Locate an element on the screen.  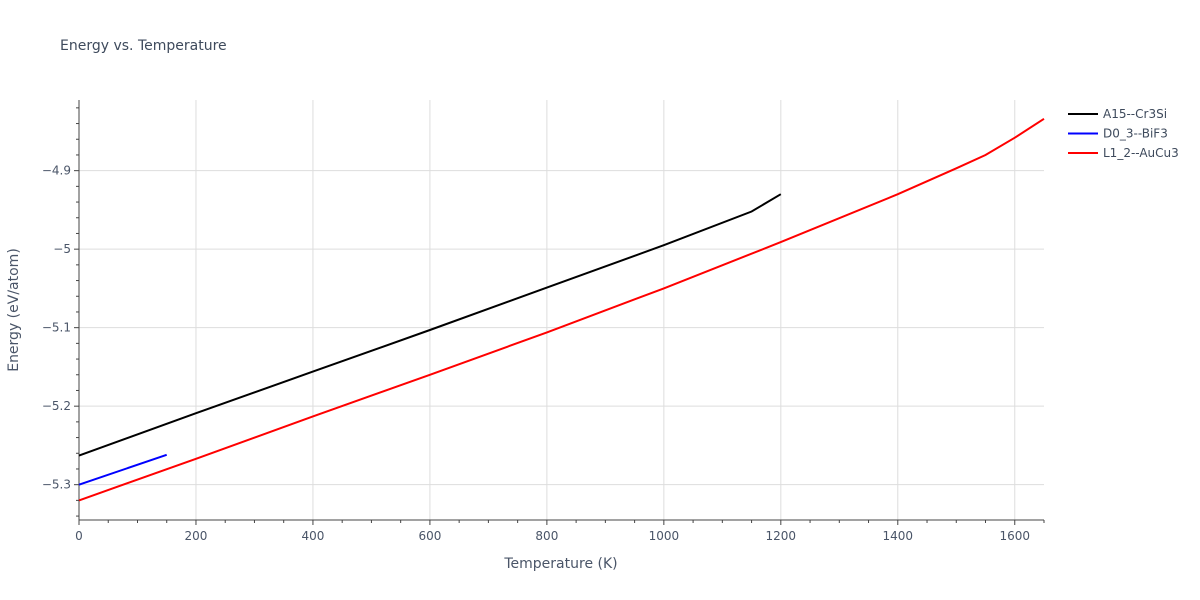
y-tick-label: −5 is located at coordinates (62, 249).